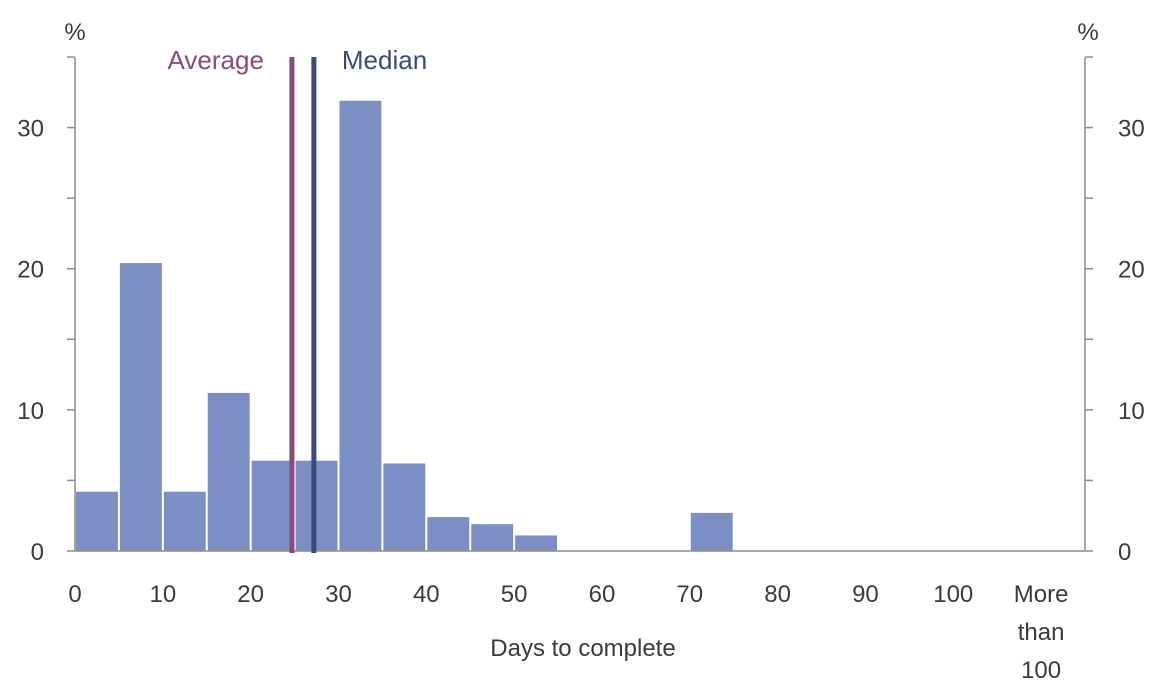 The width and height of the screenshot is (1155, 680). What do you see at coordinates (384, 60) in the screenshot?
I see `reference-label-median: Median` at bounding box center [384, 60].